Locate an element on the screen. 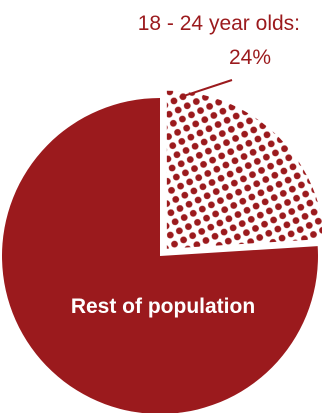  callout-value: 24% is located at coordinates (250, 57).